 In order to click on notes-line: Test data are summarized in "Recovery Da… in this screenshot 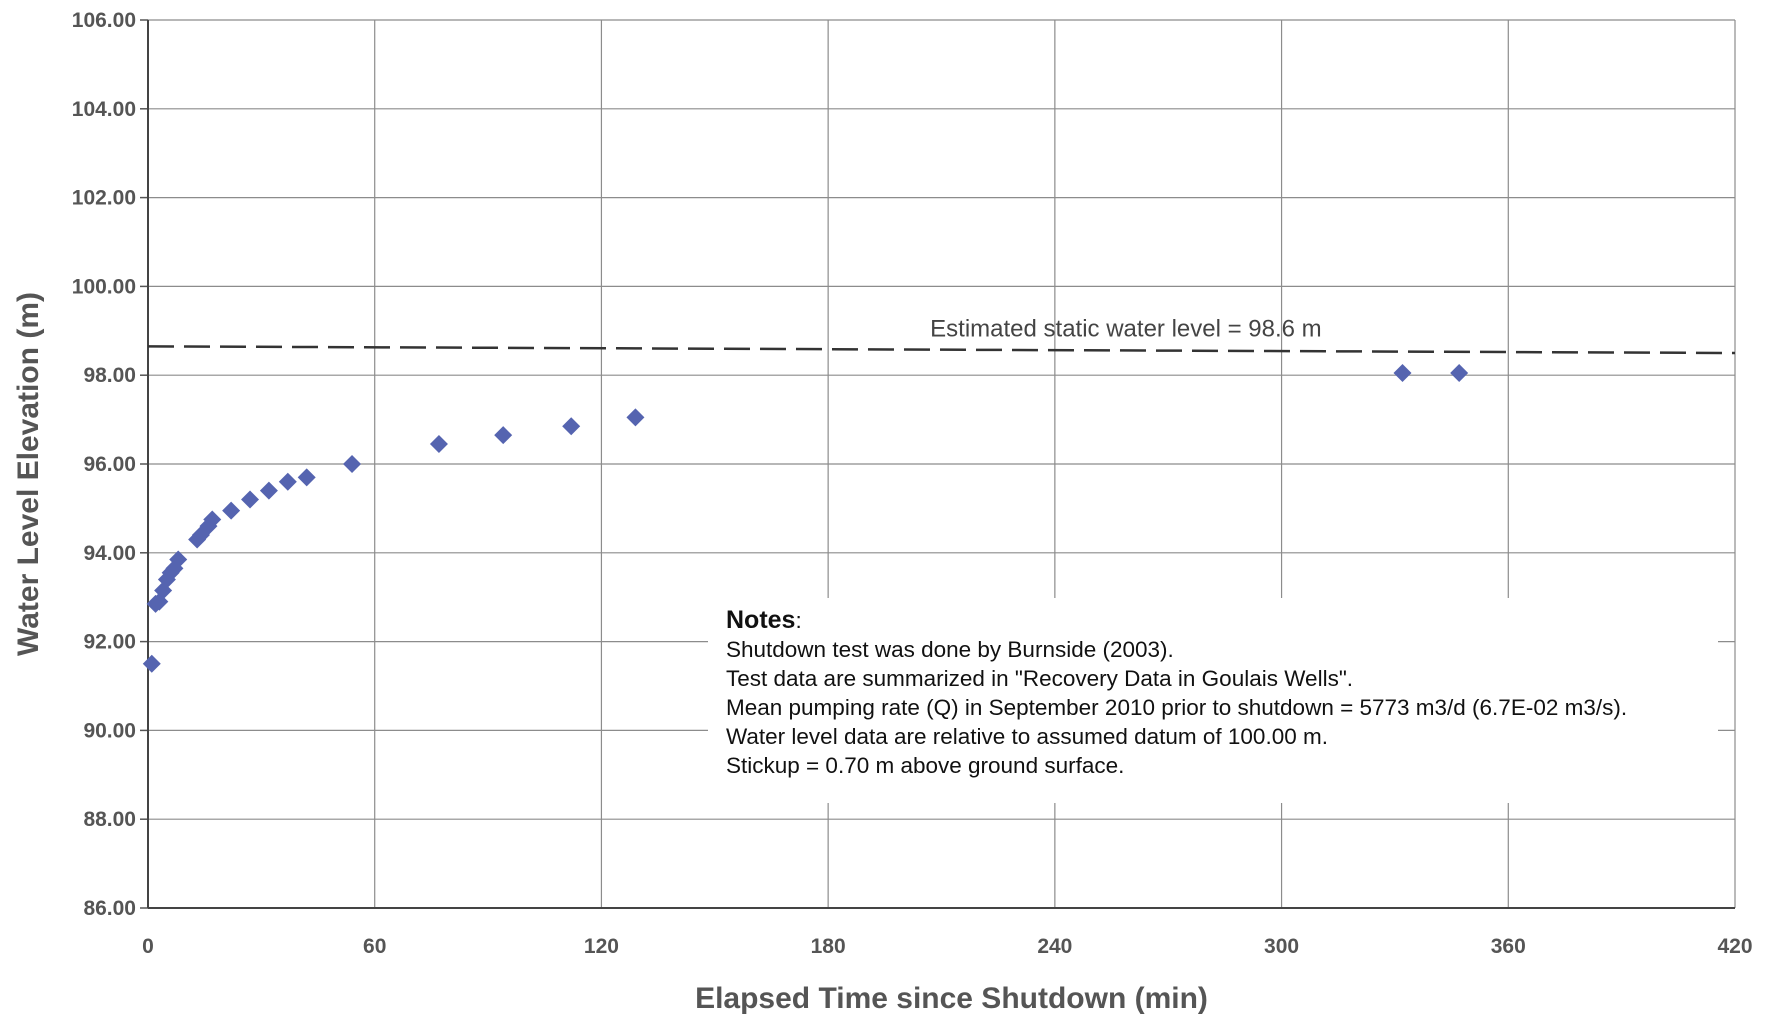, I will do `click(1040, 678)`.